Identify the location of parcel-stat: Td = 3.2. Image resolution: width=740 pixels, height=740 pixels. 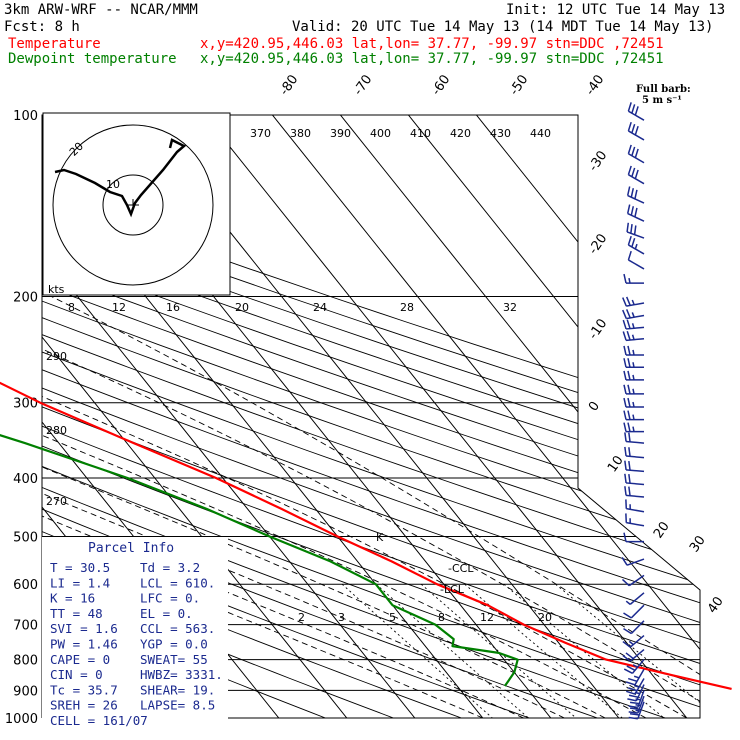
(170, 567).